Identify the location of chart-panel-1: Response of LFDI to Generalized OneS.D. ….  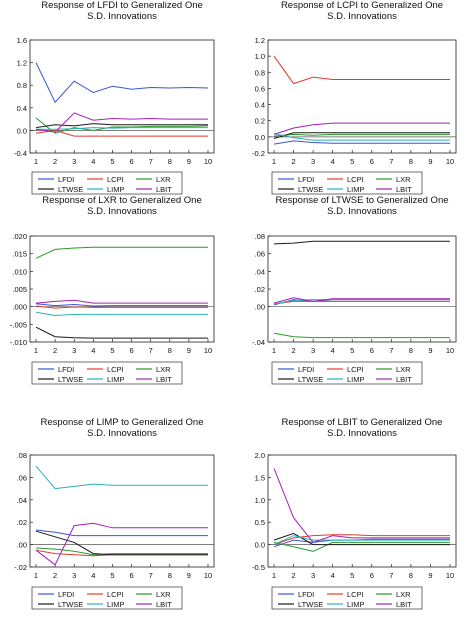
(114, 97).